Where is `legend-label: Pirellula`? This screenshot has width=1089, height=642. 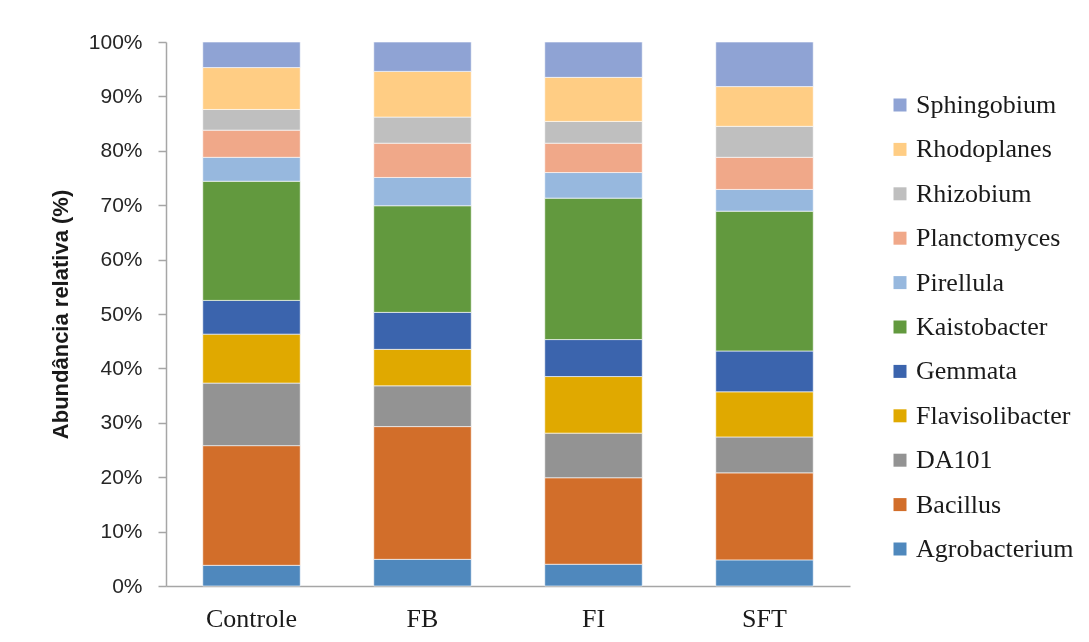
legend-label: Pirellula is located at coordinates (960, 282).